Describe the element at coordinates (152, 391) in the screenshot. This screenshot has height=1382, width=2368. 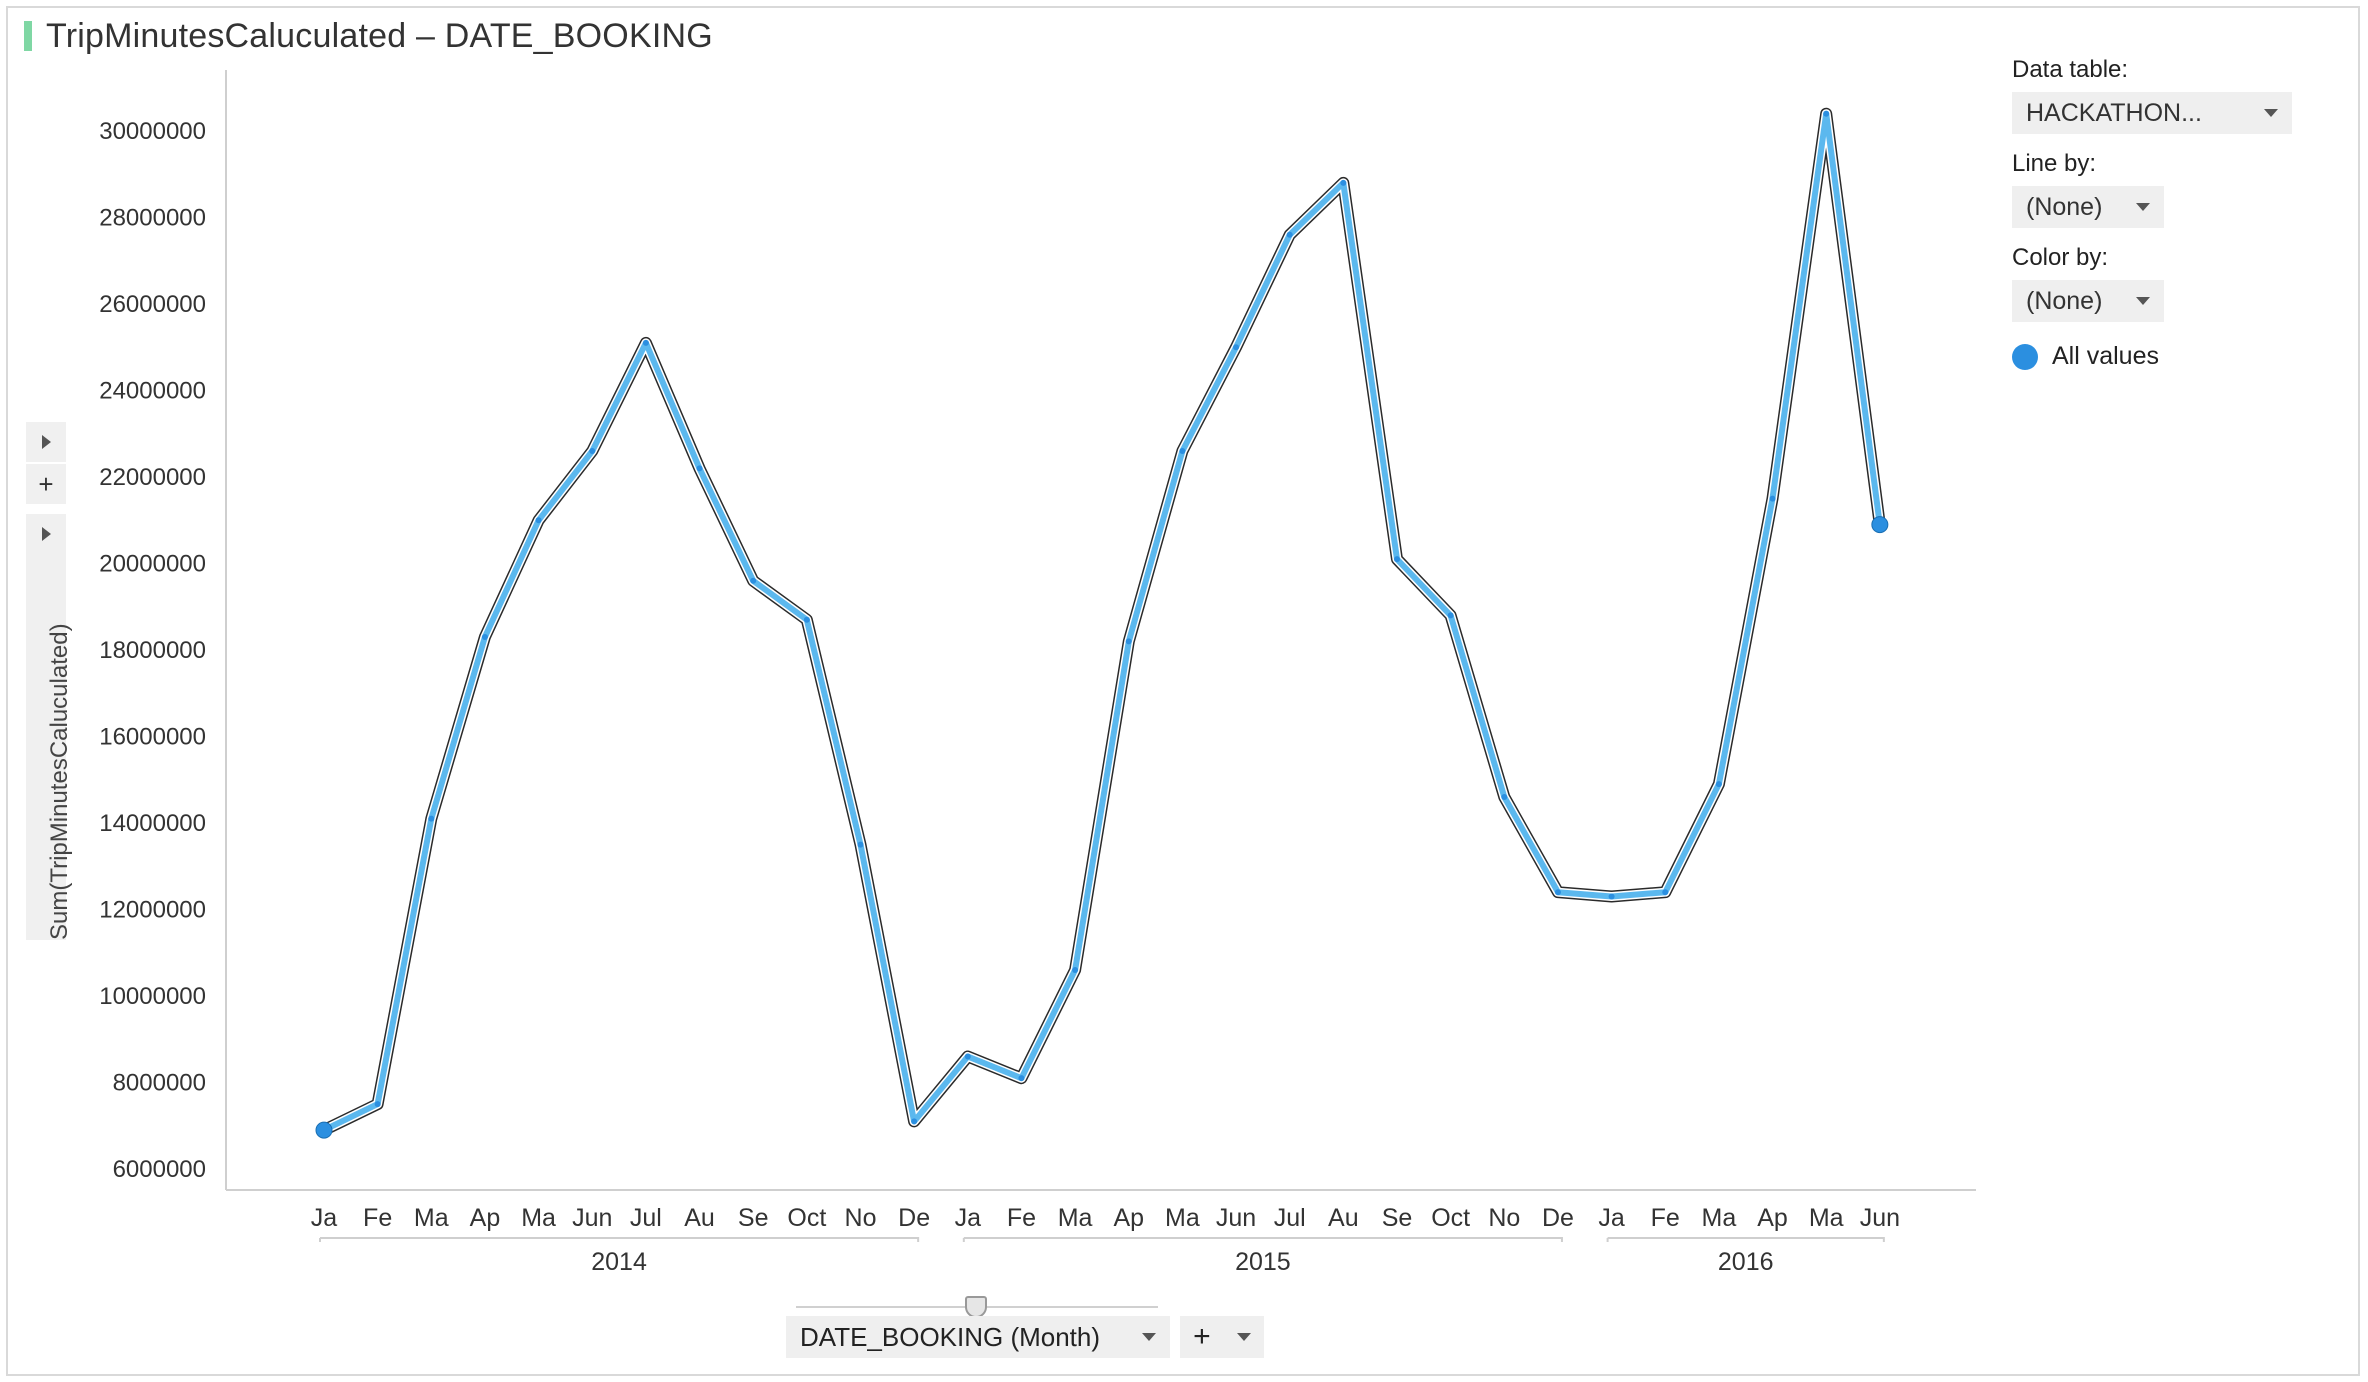
I see `y-tick-label: 24000000` at that location.